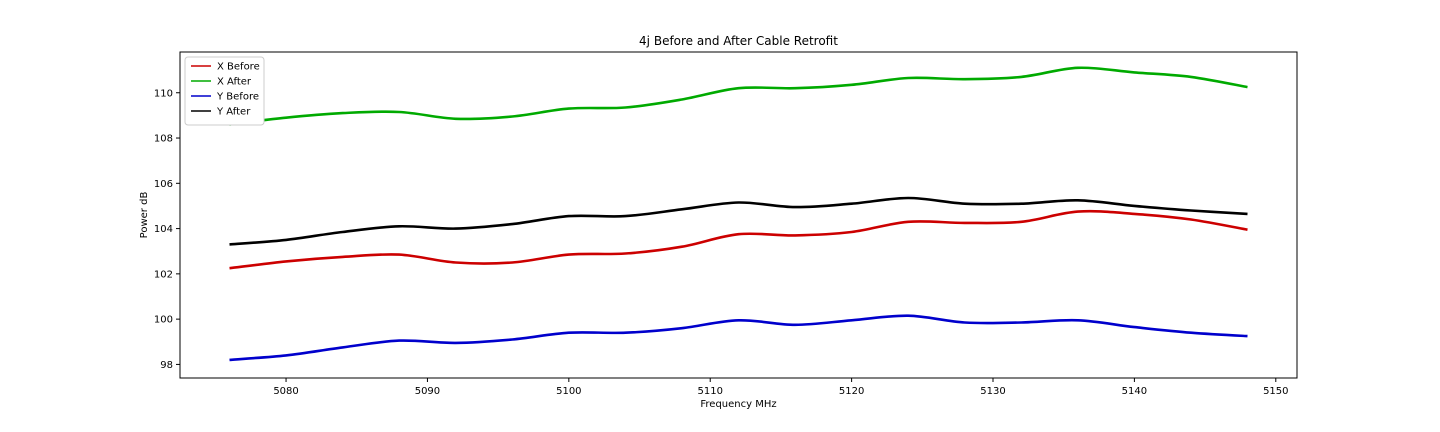 Image resolution: width=1440 pixels, height=432 pixels. I want to click on legend: X Before X After Y Before Y After, so click(224, 91).